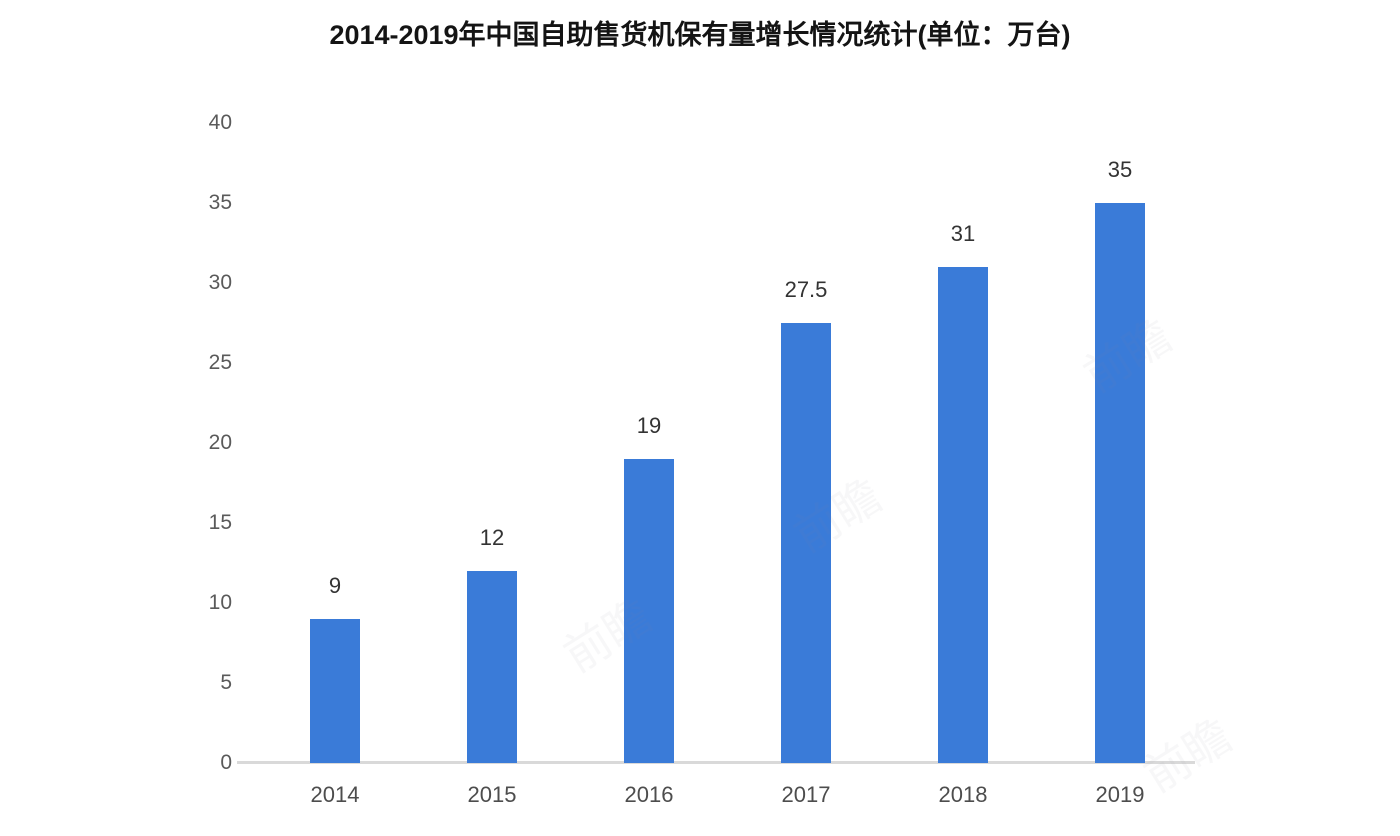  I want to click on x-tick-label: 2017, so click(806, 794).